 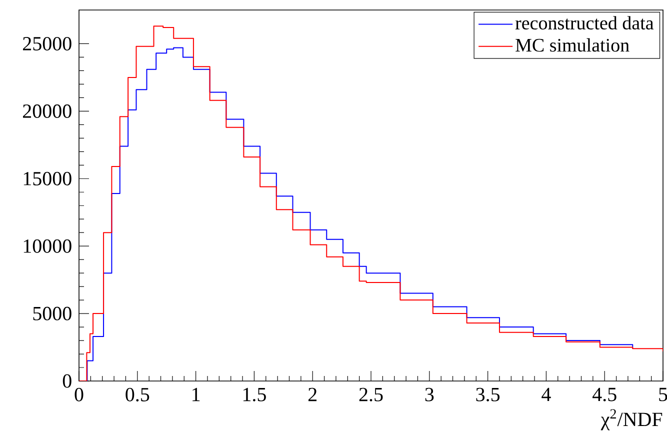 I want to click on x-tick-label: 1.5, so click(x=254, y=395).